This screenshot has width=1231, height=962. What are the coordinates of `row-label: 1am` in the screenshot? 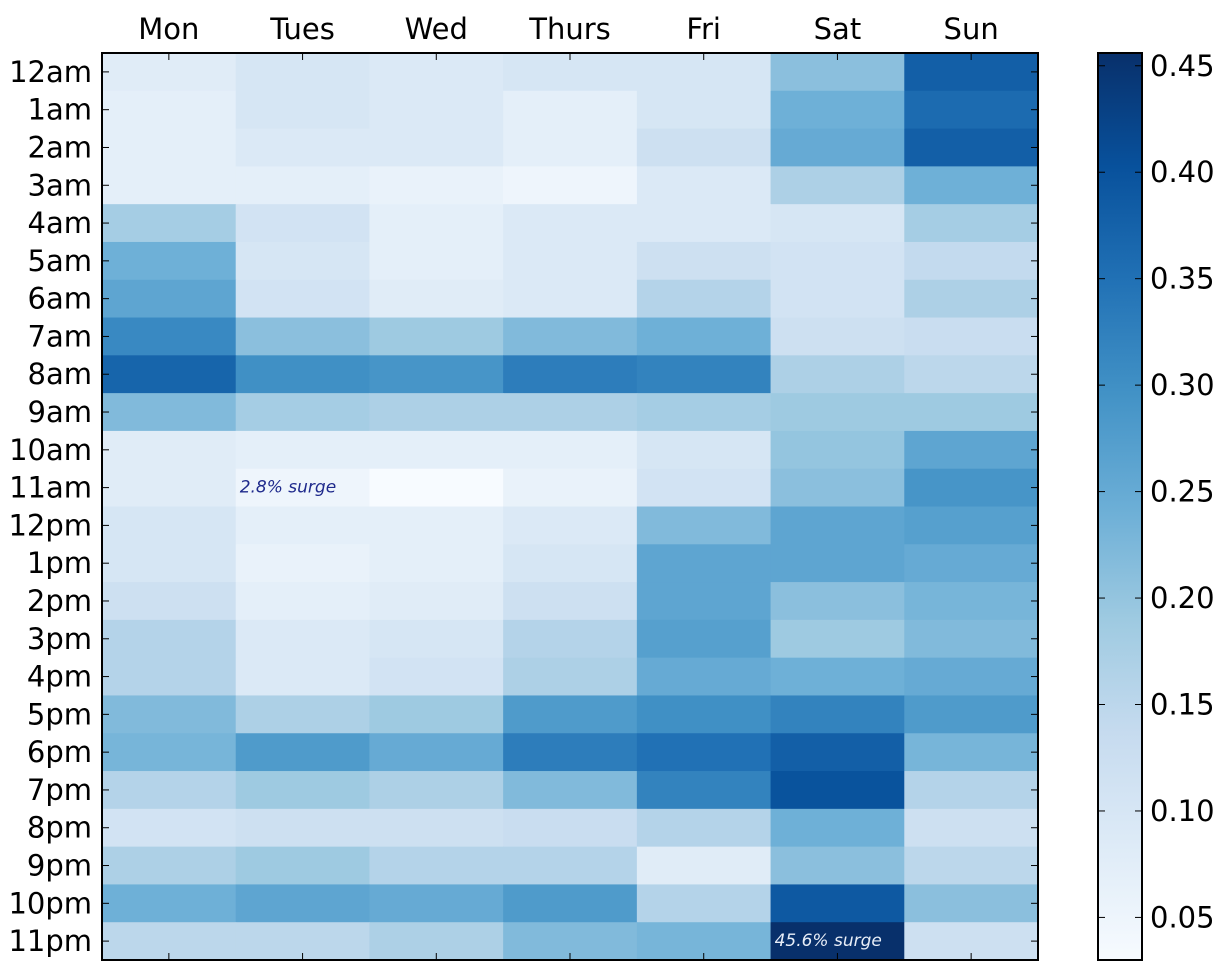 It's located at (60, 110).